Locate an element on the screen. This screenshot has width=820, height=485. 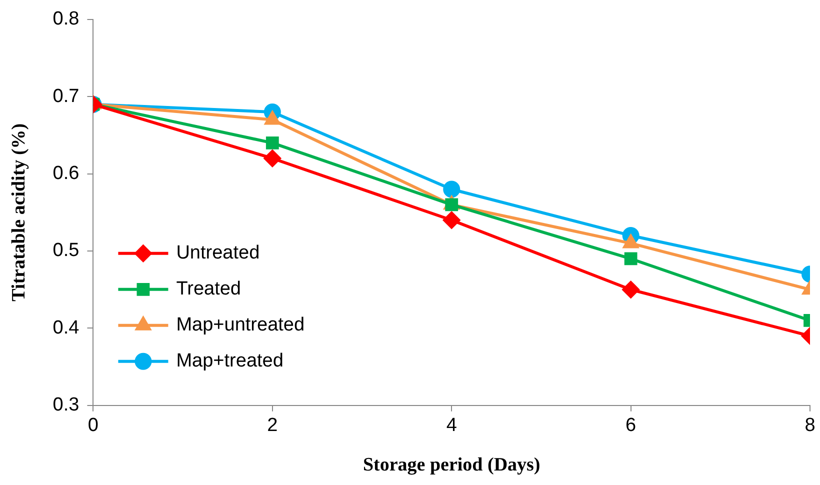
x-tick-label: 6 is located at coordinates (631, 425).